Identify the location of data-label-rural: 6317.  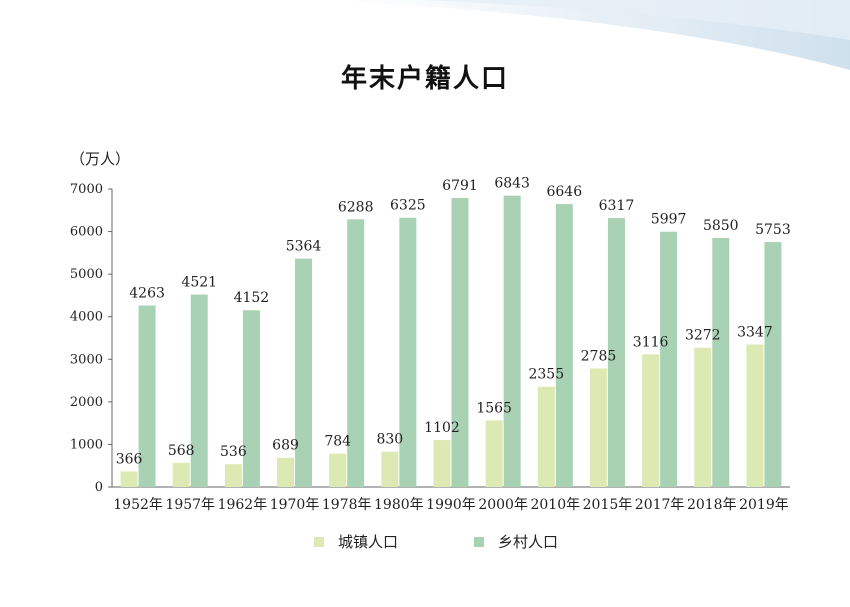
(617, 206).